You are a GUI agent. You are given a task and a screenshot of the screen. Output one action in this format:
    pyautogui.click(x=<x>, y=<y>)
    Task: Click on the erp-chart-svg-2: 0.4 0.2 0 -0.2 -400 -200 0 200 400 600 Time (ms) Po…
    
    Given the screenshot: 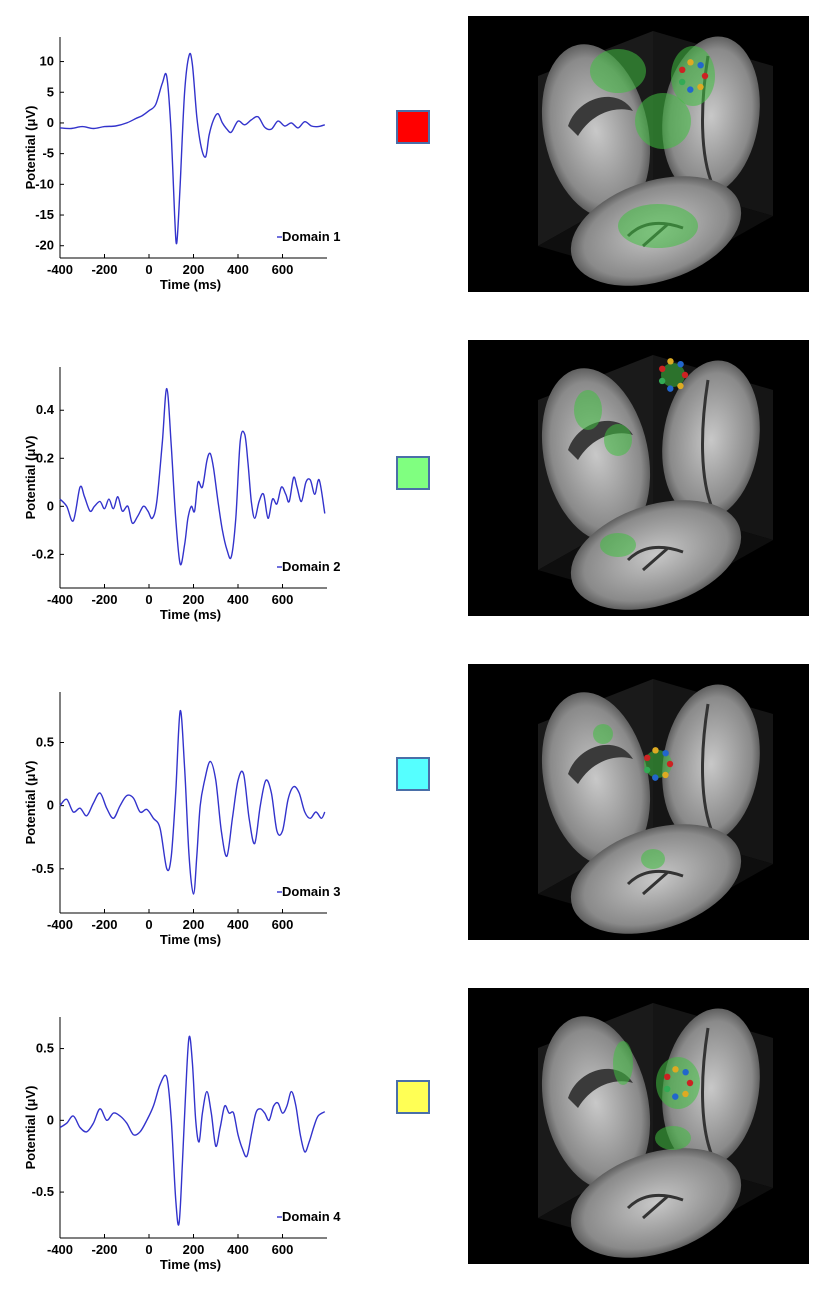 What is the action you would take?
    pyautogui.click(x=182, y=494)
    